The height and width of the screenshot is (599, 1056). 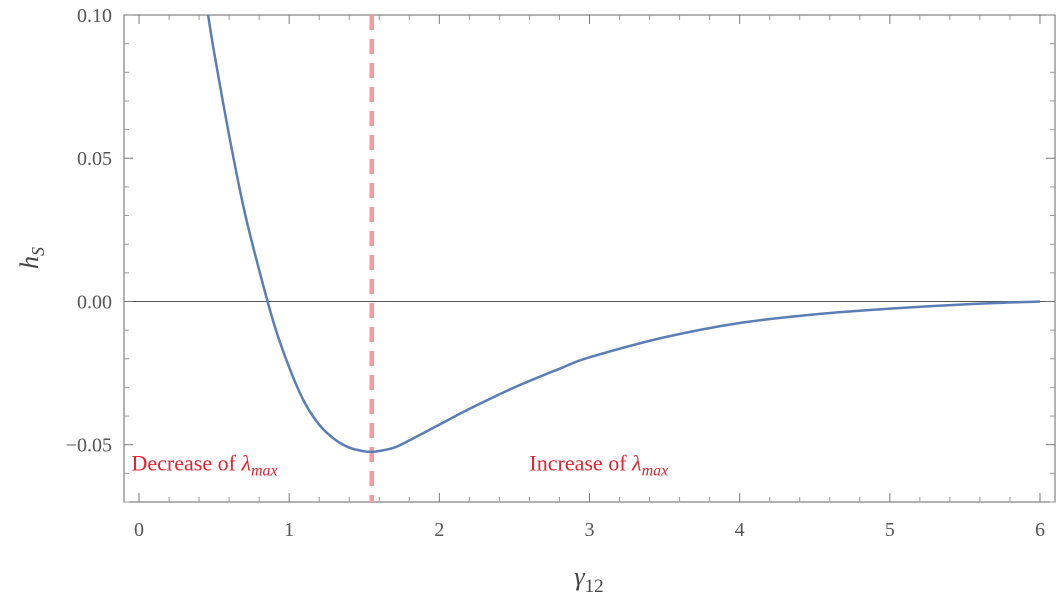 What do you see at coordinates (205, 464) in the screenshot?
I see `decrease-annotation: Decrease of λmax` at bounding box center [205, 464].